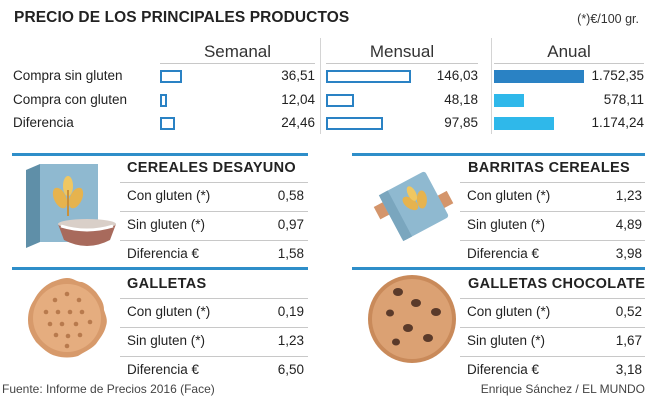 The height and width of the screenshot is (400, 657). What do you see at coordinates (298, 122) in the screenshot?
I see `bar-value-label: 24,46` at bounding box center [298, 122].